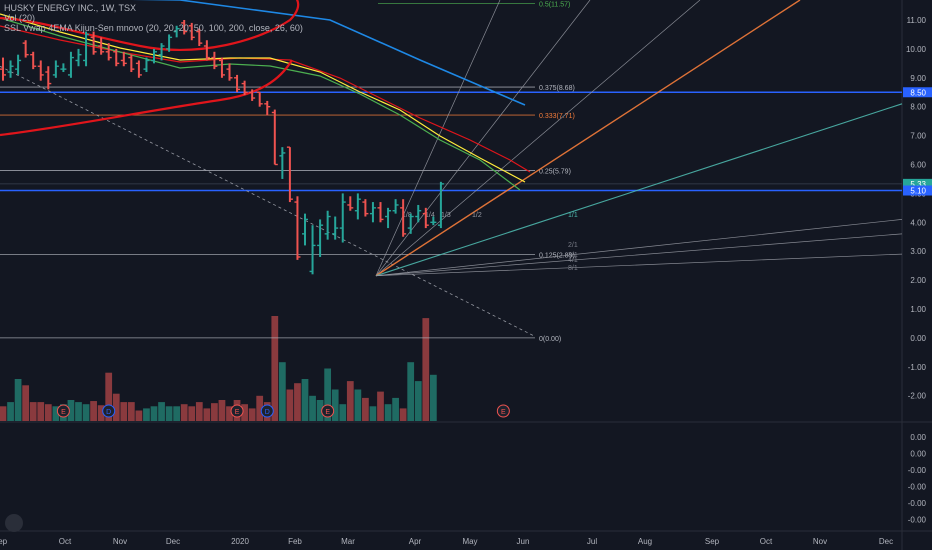 The height and width of the screenshot is (550, 932). Describe the element at coordinates (918, 78) in the screenshot. I see `price-axis-label: 9.00` at that location.